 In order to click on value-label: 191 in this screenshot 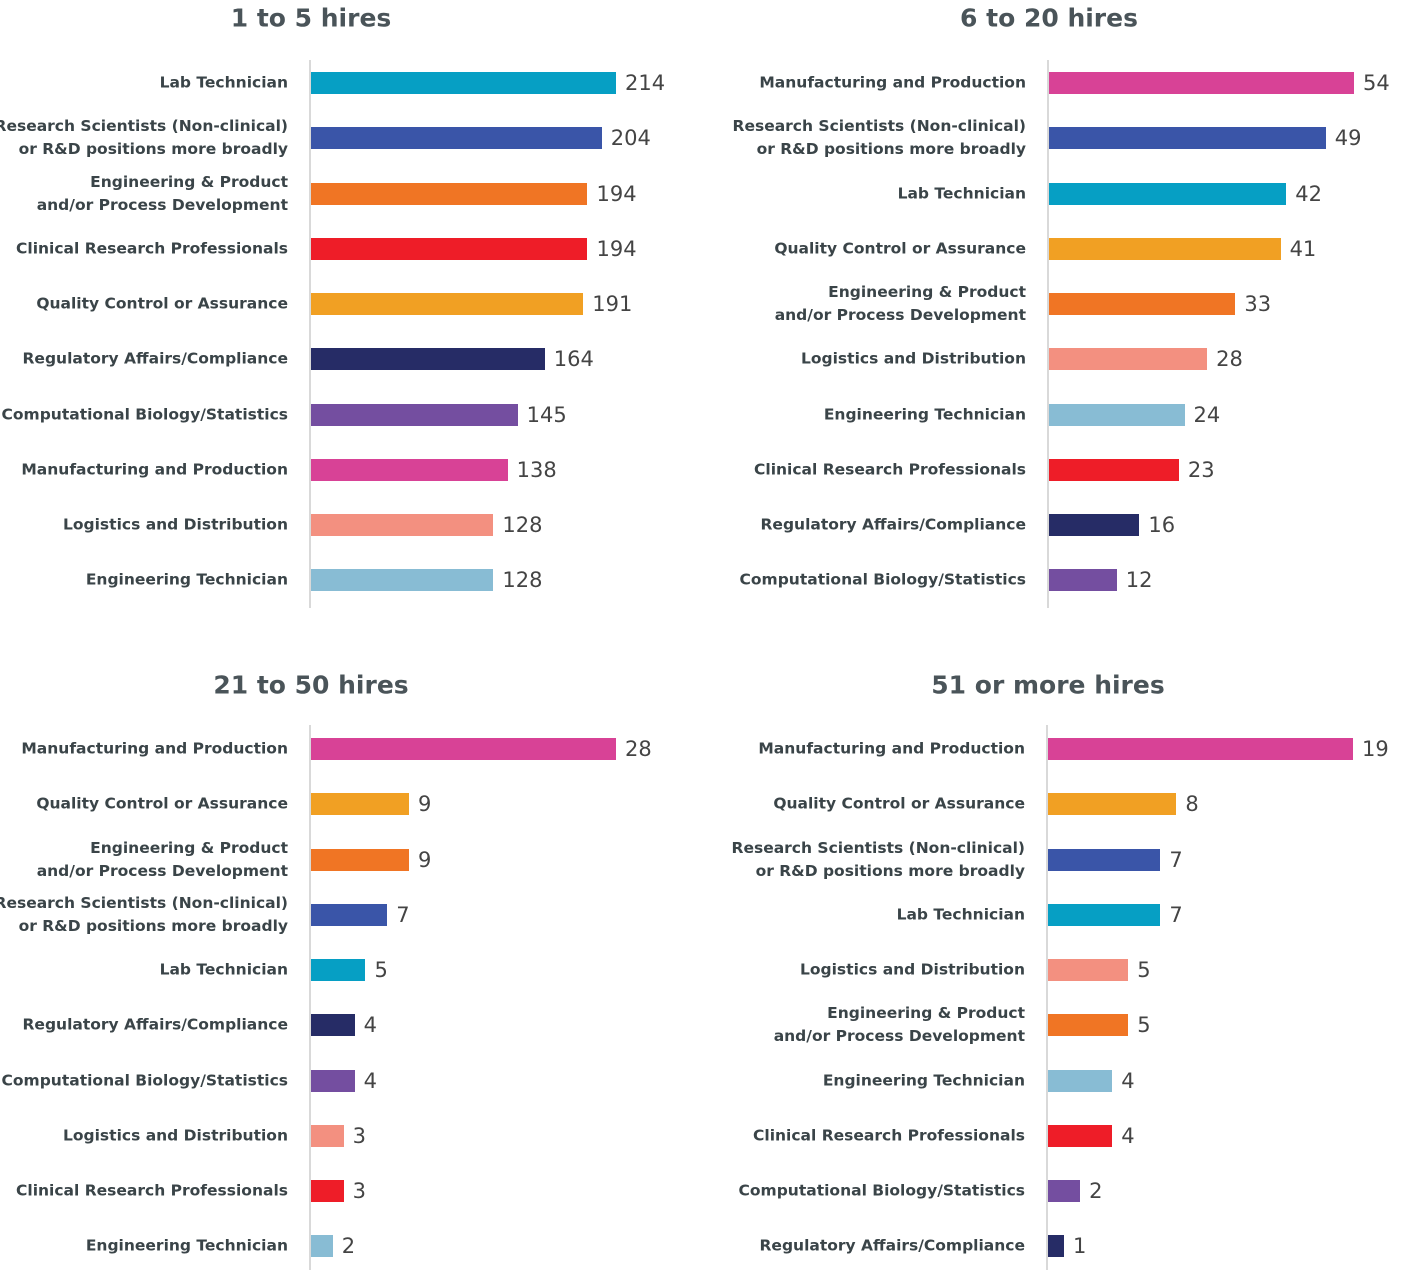, I will do `click(612, 304)`.